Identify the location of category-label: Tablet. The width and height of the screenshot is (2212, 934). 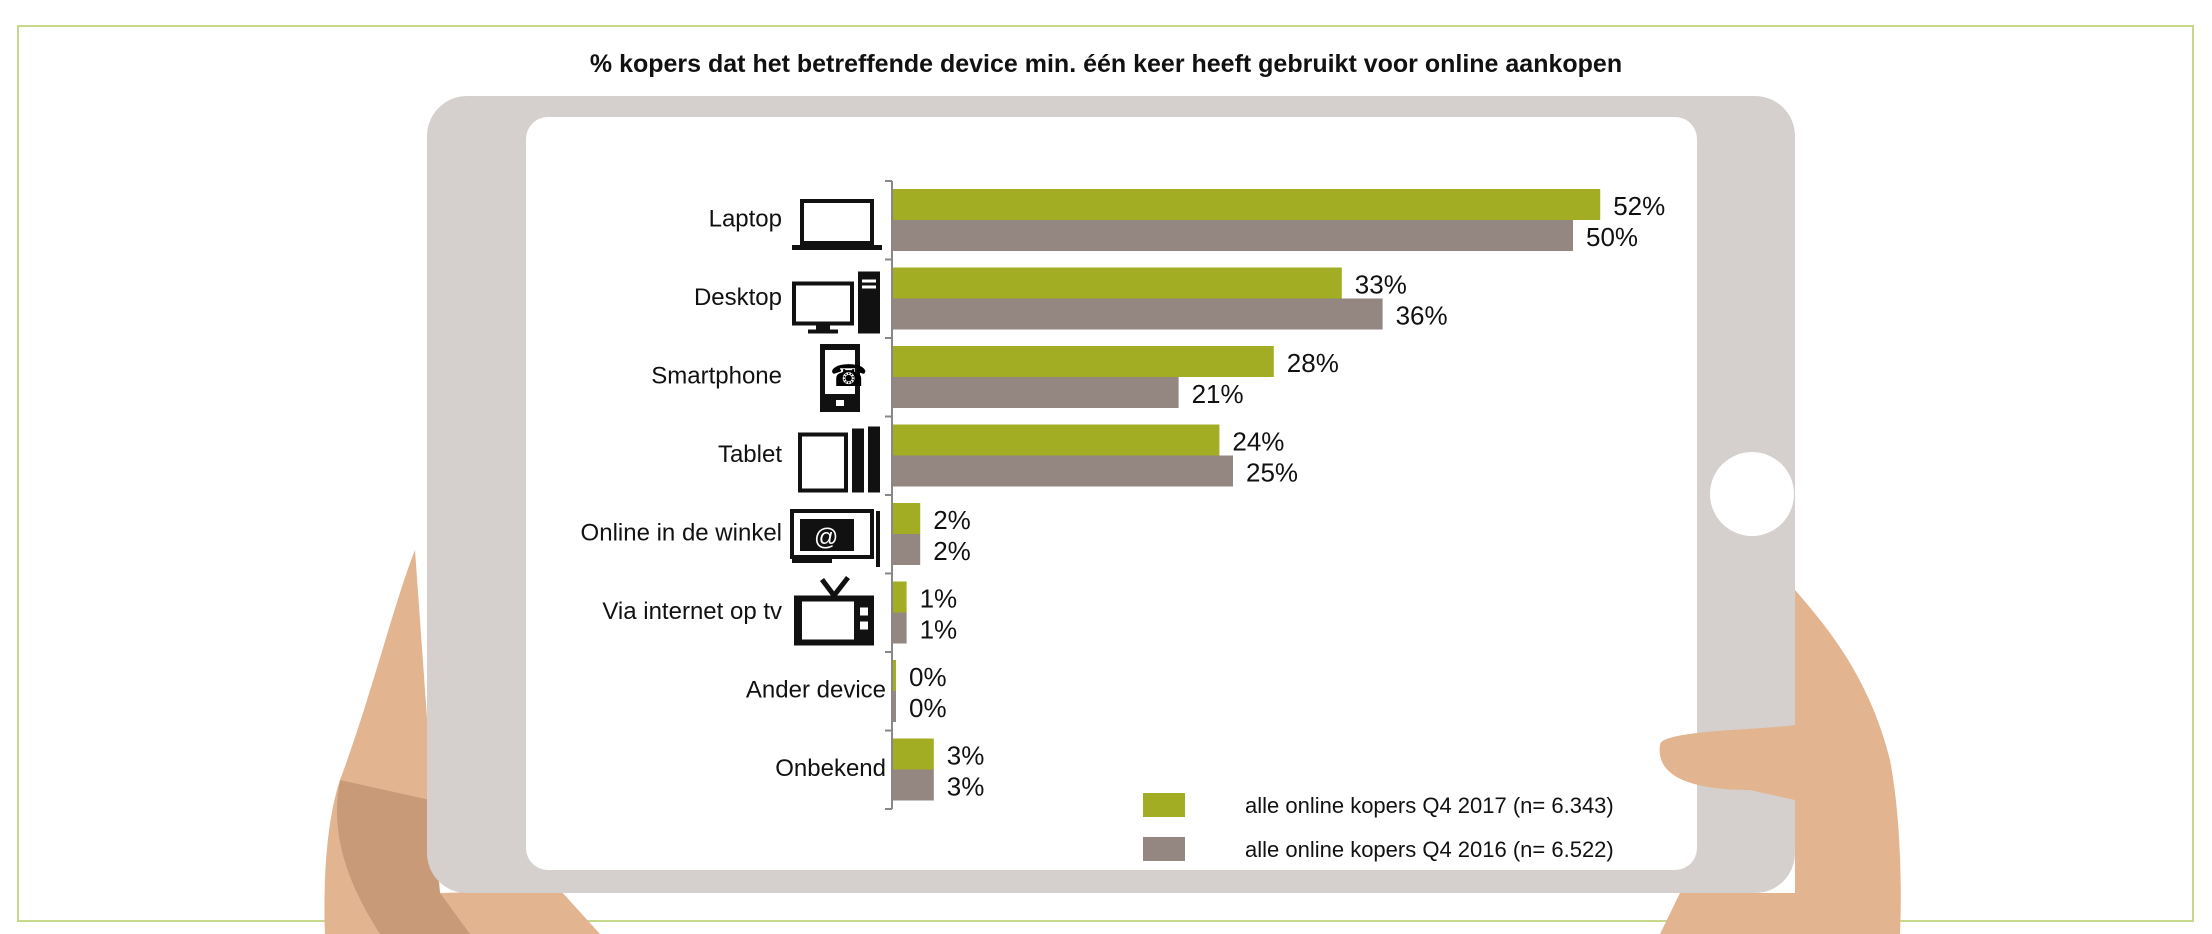
(750, 454).